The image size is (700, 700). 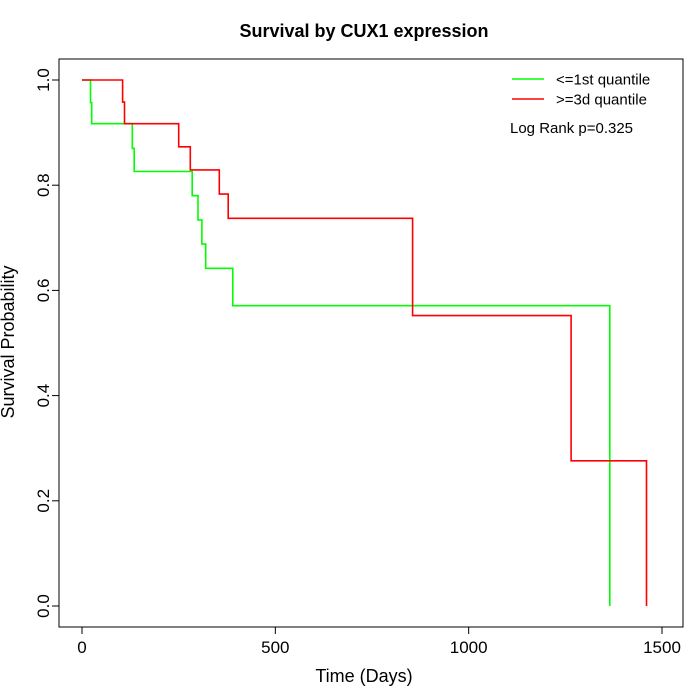 What do you see at coordinates (363, 31) in the screenshot?
I see `chart-title: Survival by CUX1 expression` at bounding box center [363, 31].